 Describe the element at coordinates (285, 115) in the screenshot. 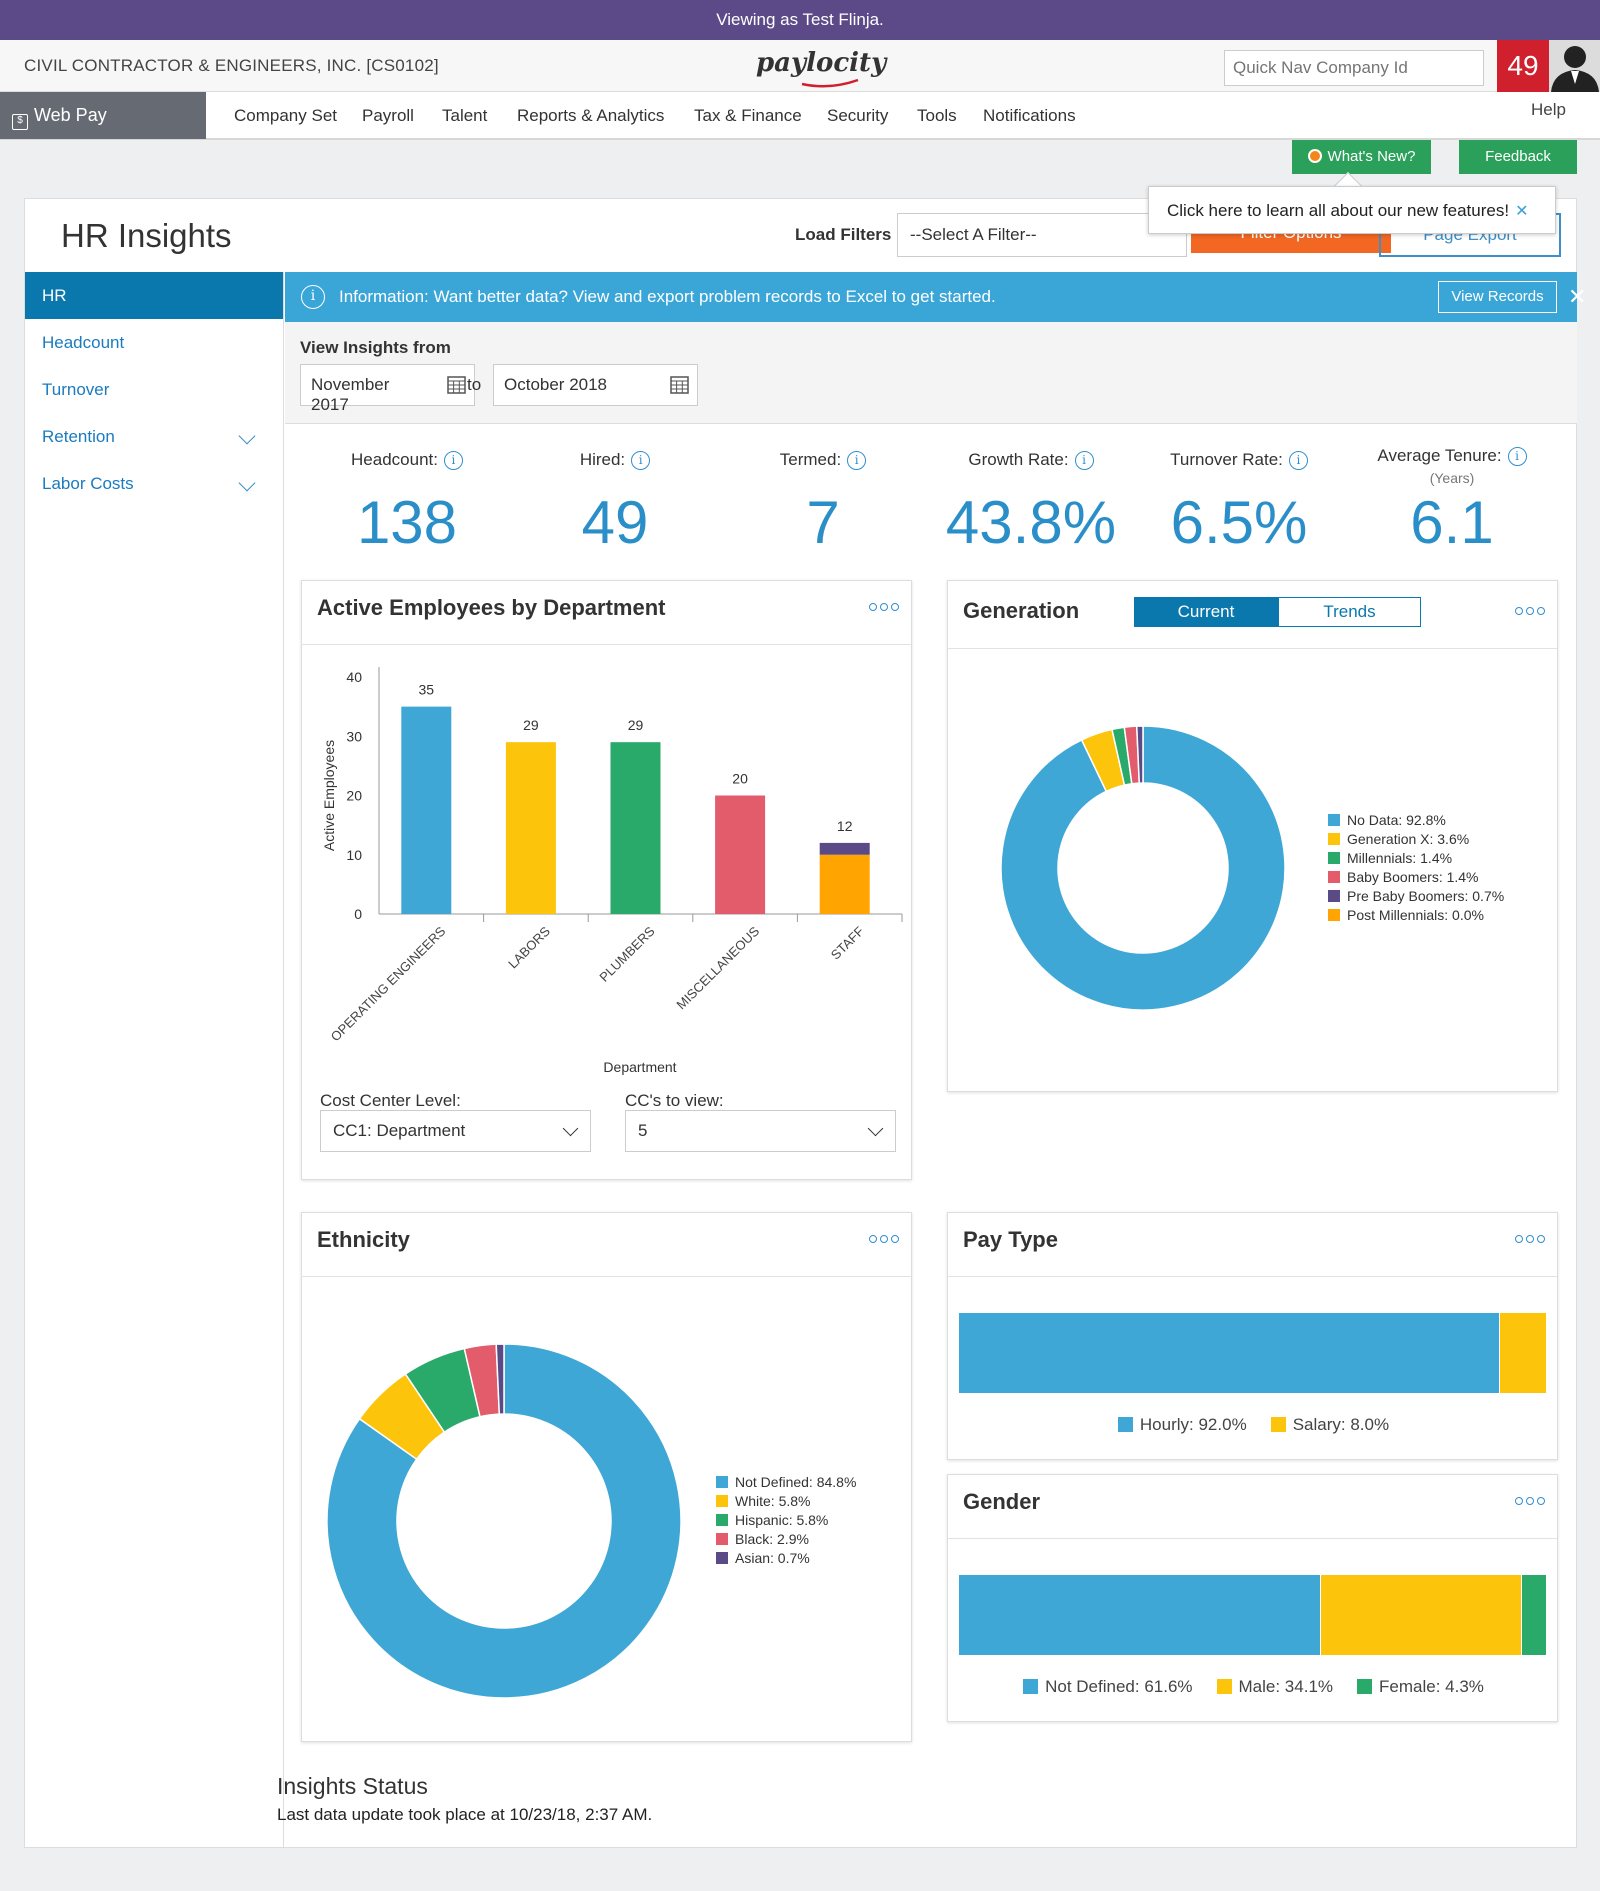

I see `nav-company-set: Company Set` at that location.